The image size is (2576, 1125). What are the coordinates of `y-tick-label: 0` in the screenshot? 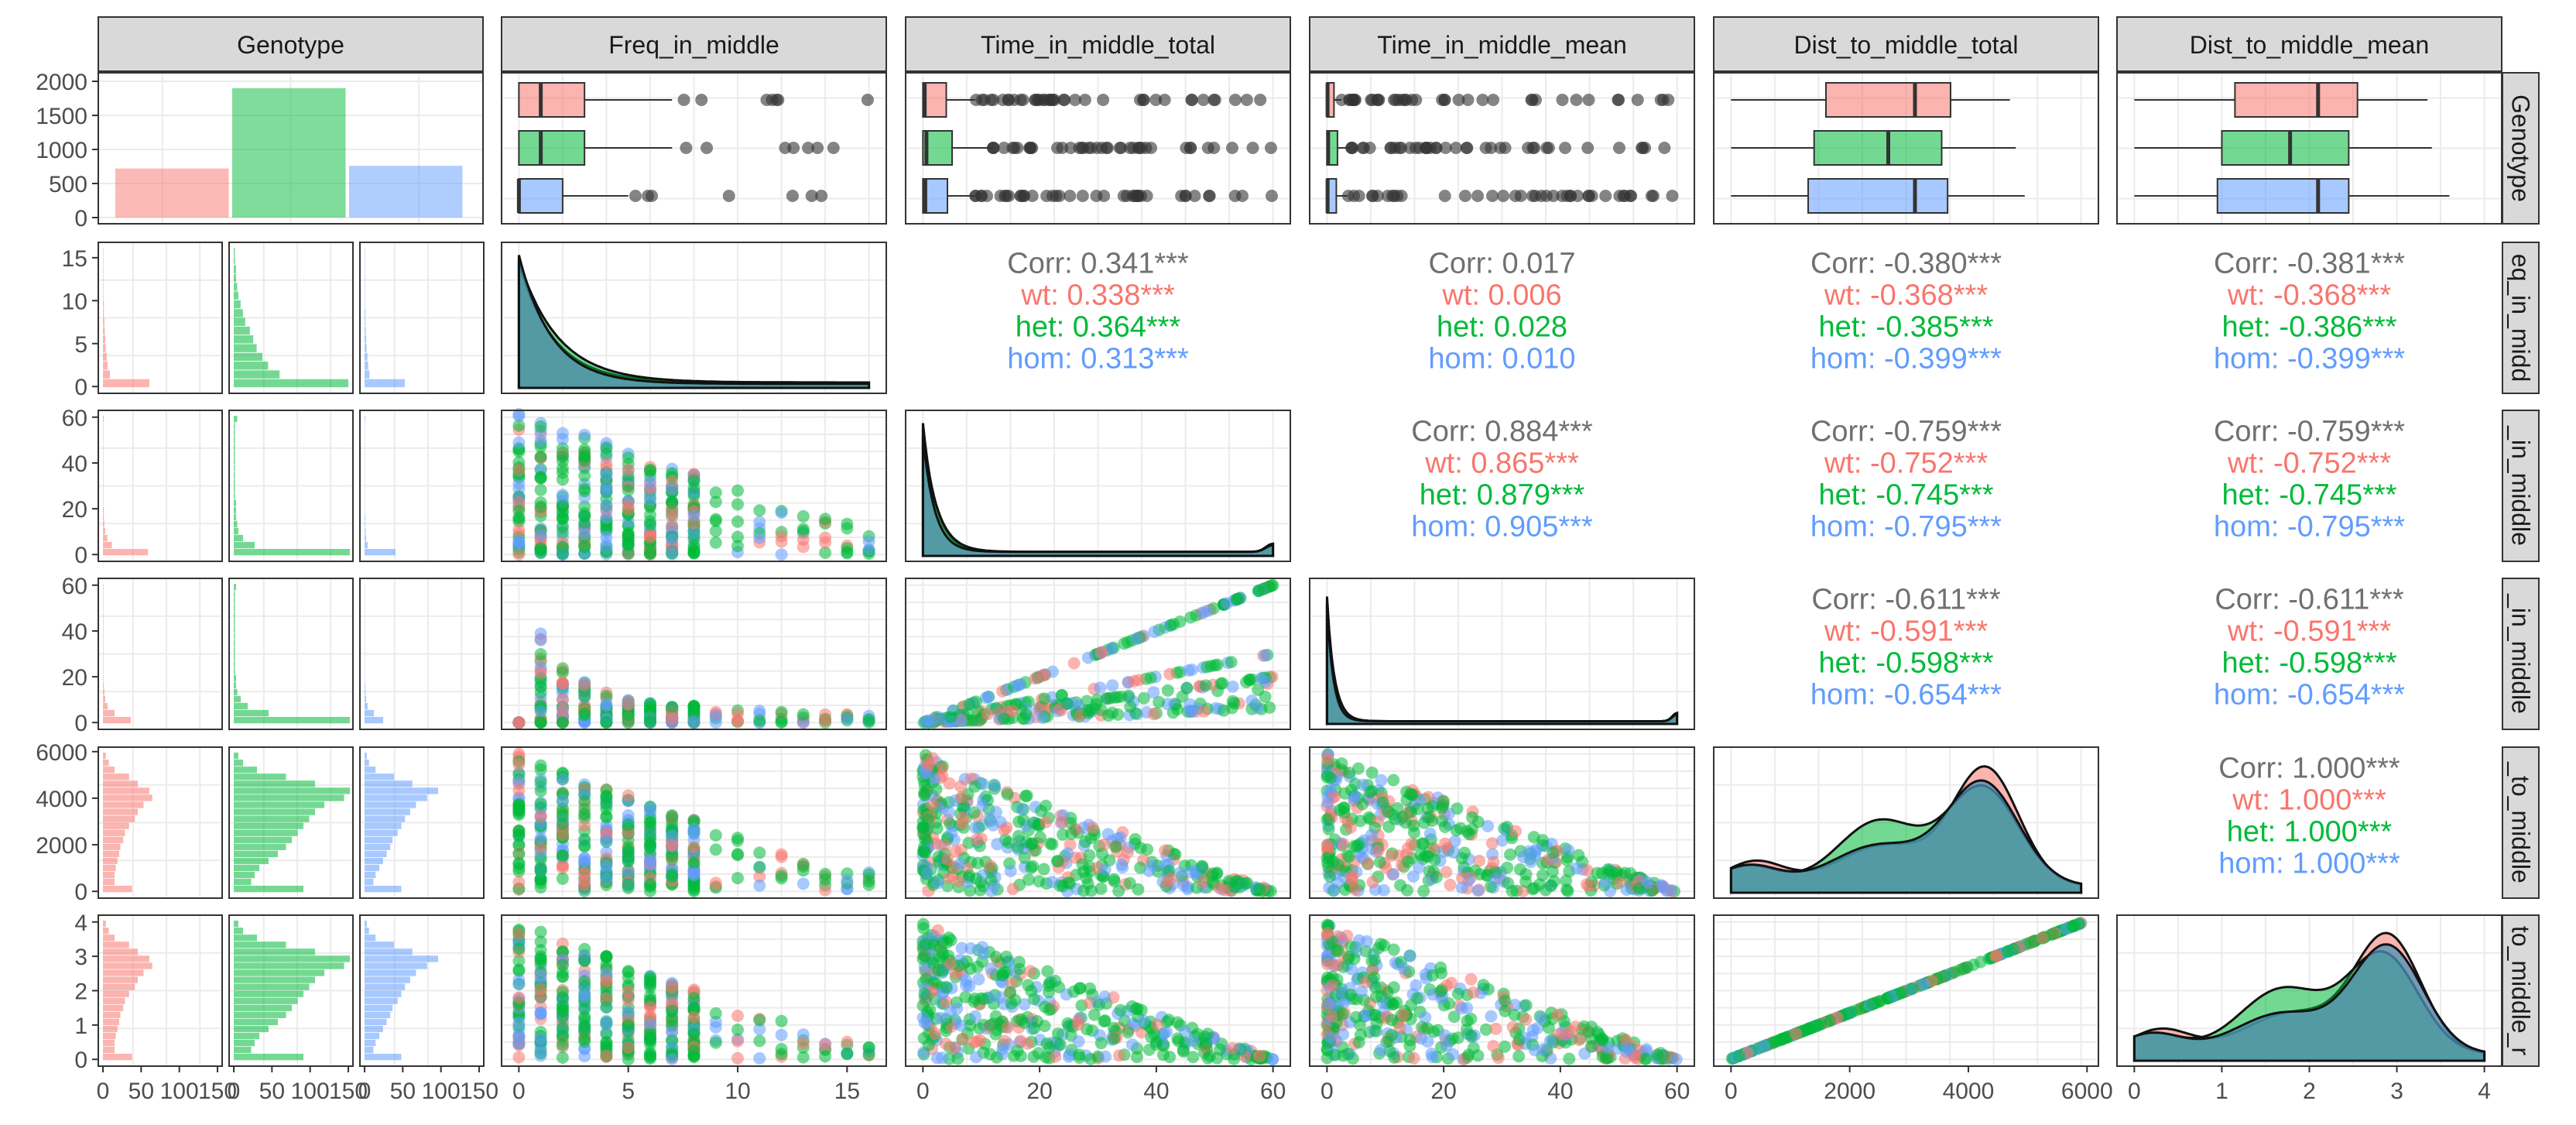 It's located at (80, 892).